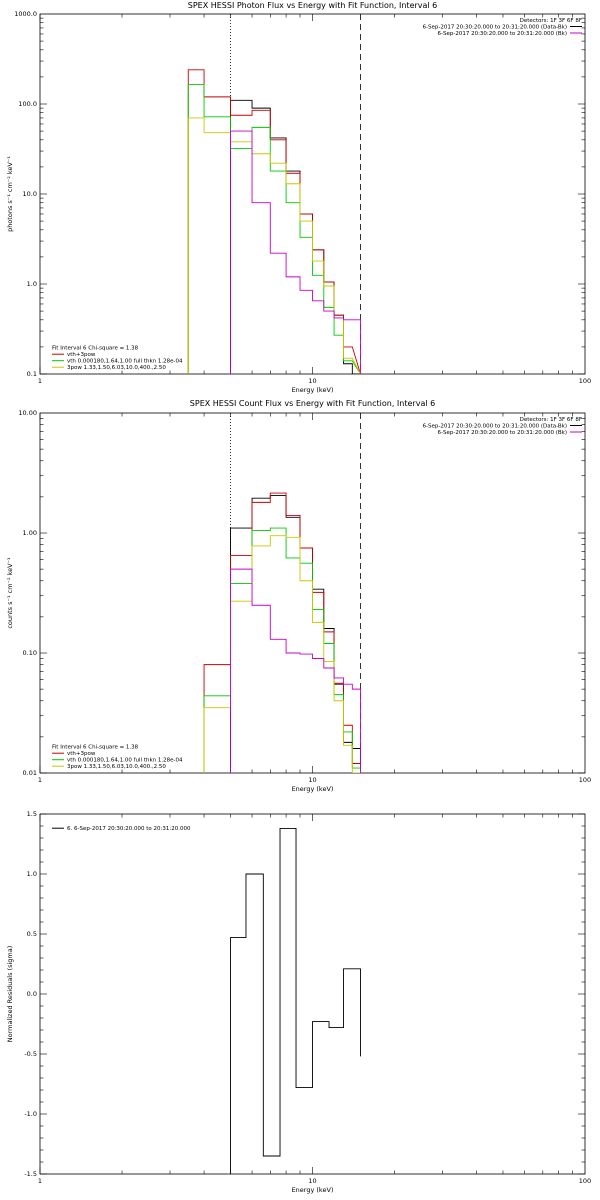 This screenshot has height=1200, width=600. What do you see at coordinates (30, 773) in the screenshot?
I see `y-tick-label: 0.01` at bounding box center [30, 773].